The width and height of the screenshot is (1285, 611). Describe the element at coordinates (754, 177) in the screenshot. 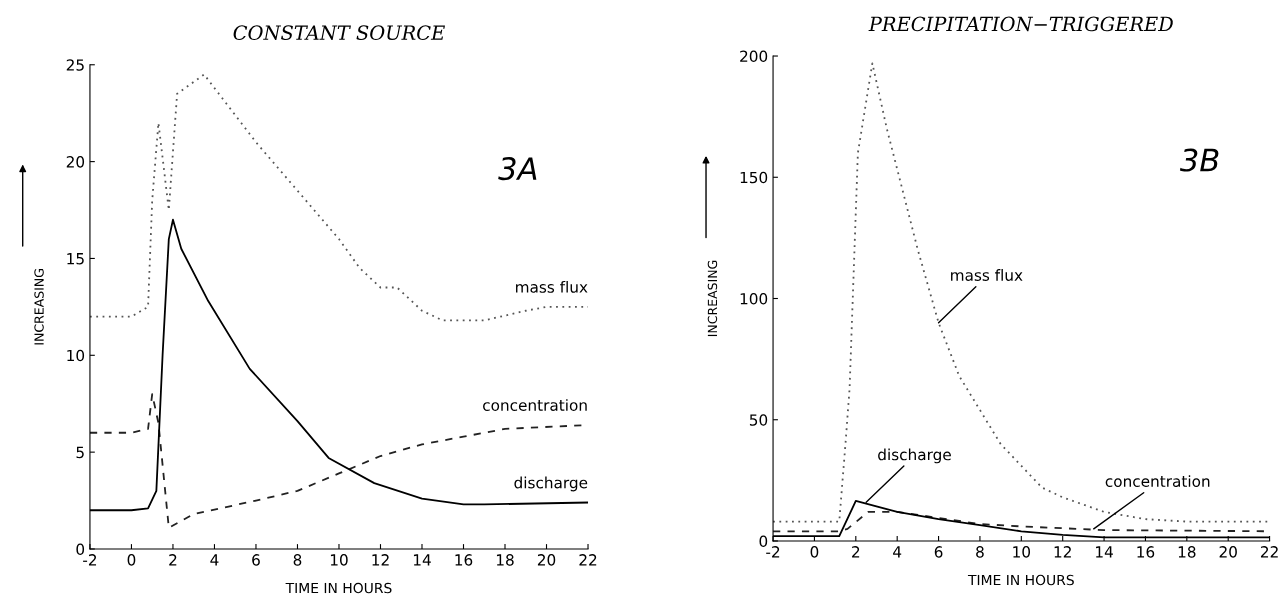

I see `y-tick-label: 150` at that location.